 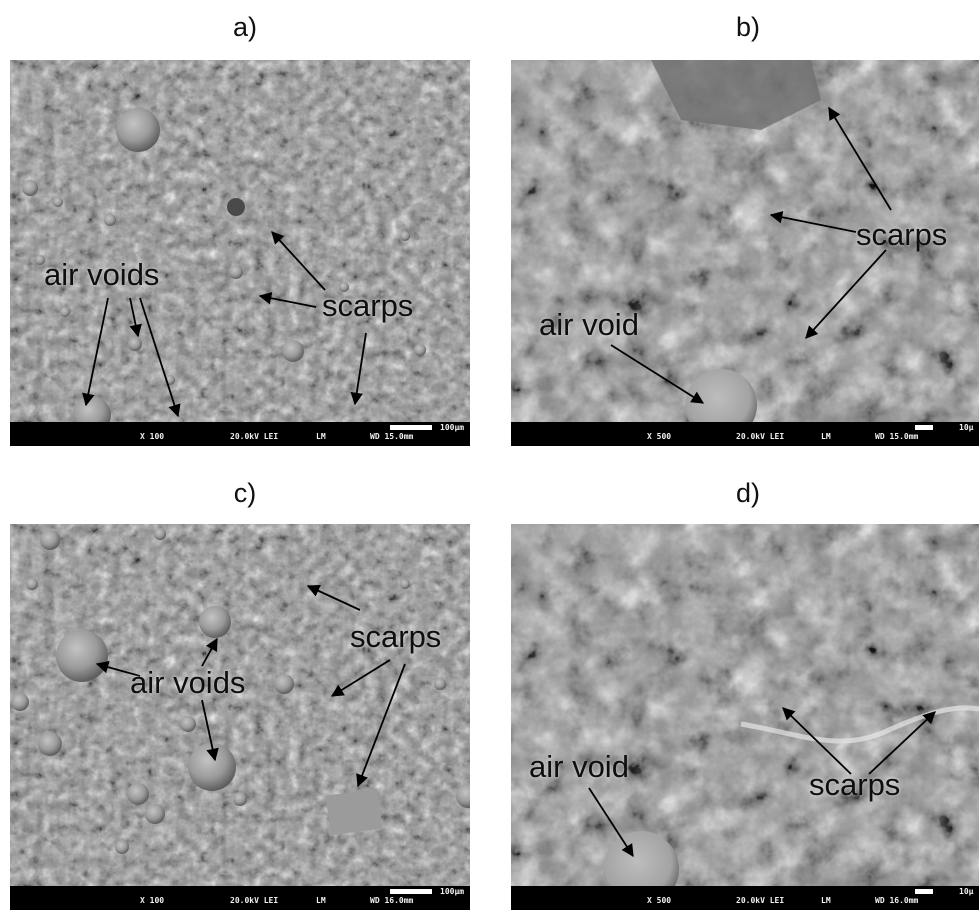 I want to click on sem-info-bar: X 500 20.0kV LEI LM WD 16.0mm 10µ, so click(x=745, y=898).